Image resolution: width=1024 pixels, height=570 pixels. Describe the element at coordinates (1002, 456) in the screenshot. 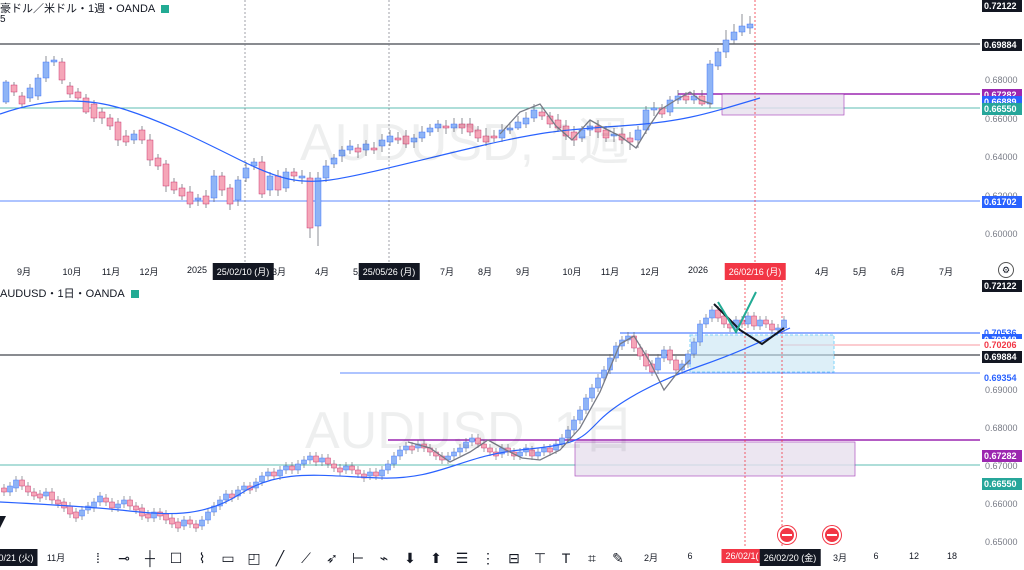

I see `price-label: 0.67282` at that location.